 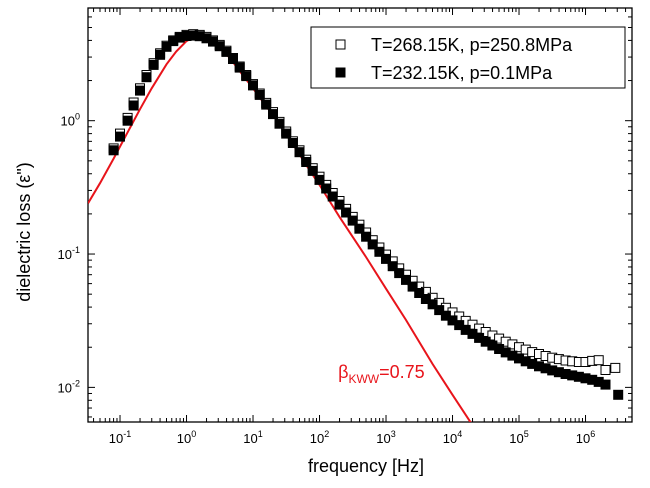 What do you see at coordinates (526, 434) in the screenshot?
I see `x-tick-label-exponent: 5` at bounding box center [526, 434].